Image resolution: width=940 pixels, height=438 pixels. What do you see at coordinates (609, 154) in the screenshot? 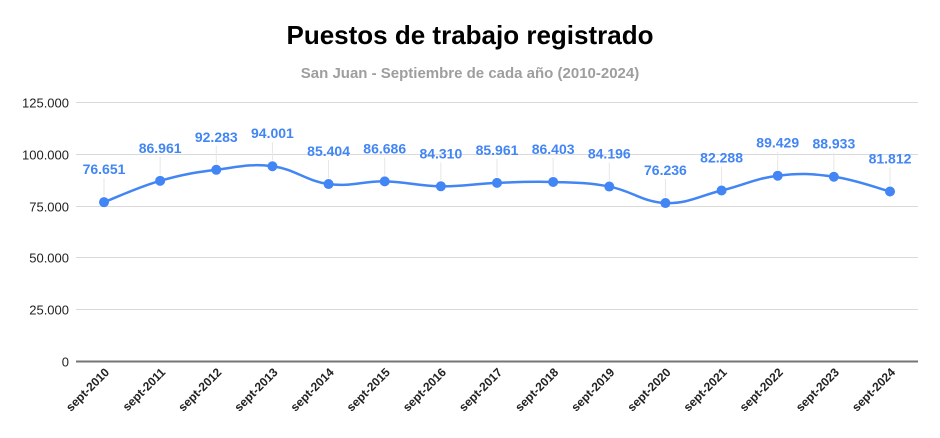
I see `data-label: 84.196` at bounding box center [609, 154].